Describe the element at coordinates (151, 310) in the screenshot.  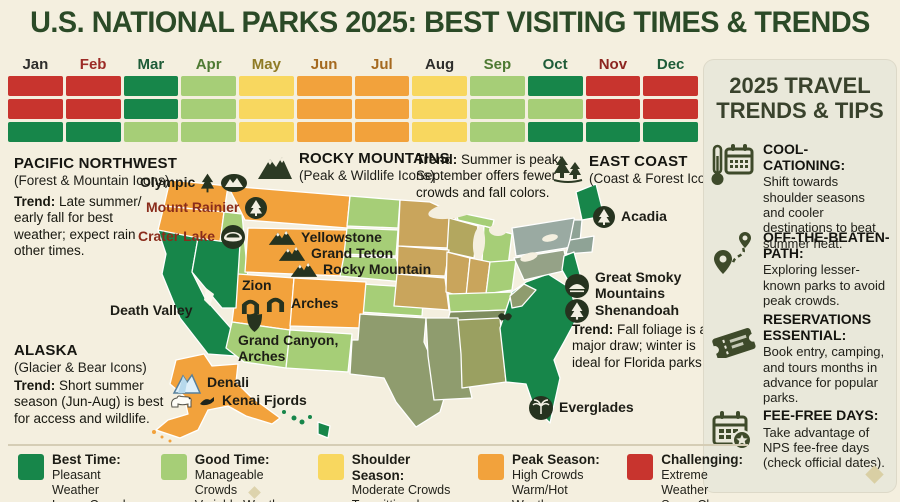
I see `park-death-valley: Death Valley` at that location.